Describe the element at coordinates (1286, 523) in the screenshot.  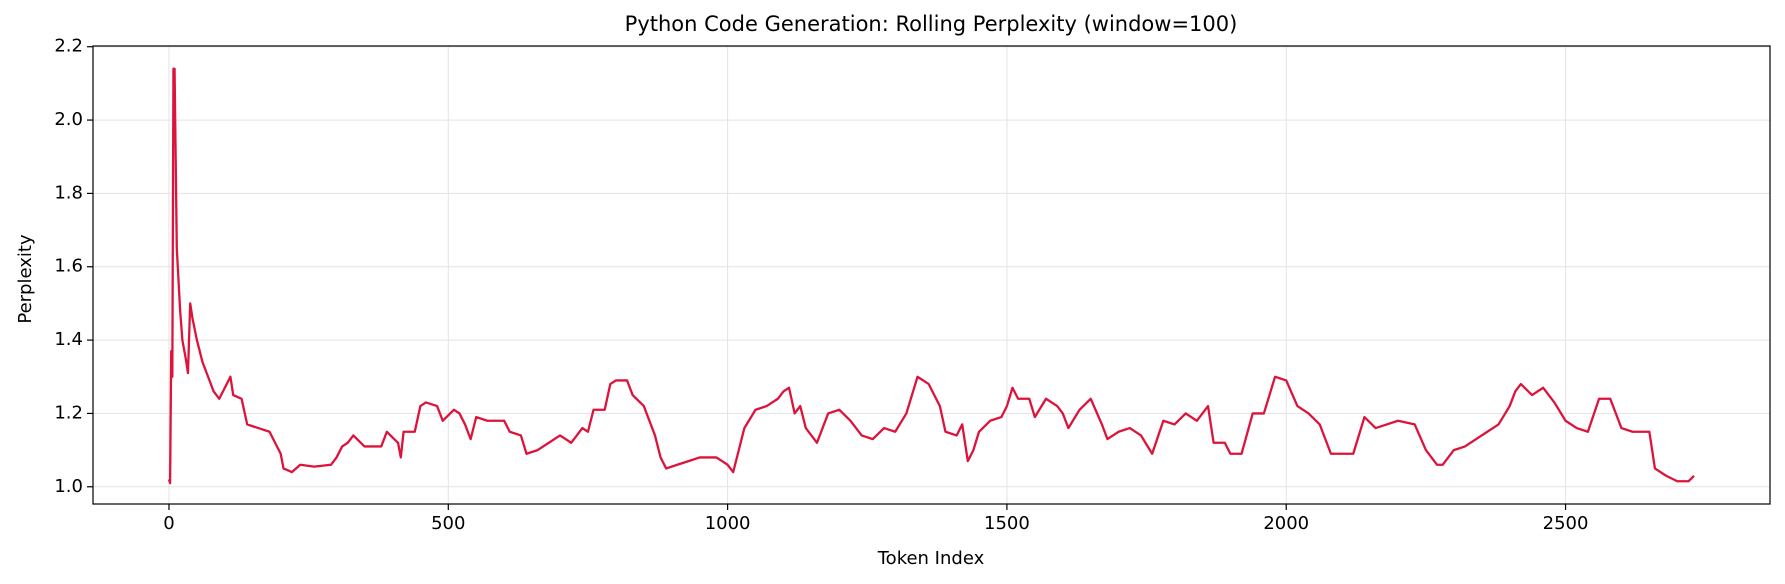
I see `x-tick-label: 2000` at that location.